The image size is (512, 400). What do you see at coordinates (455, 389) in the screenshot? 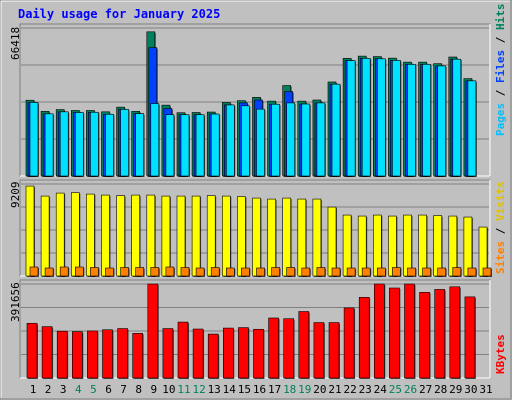
I see `x-tick-day-29: 29` at bounding box center [455, 389].